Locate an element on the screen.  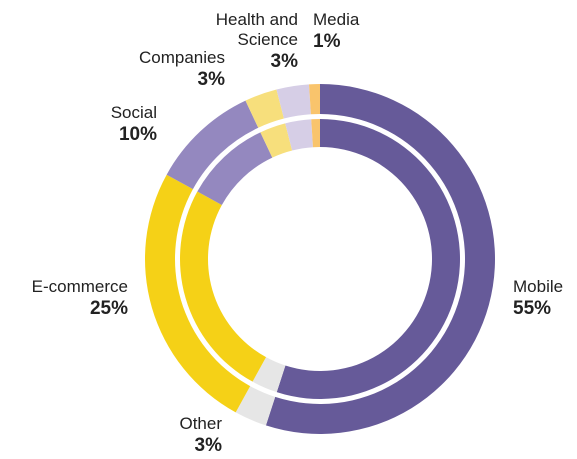
value-label: 55% is located at coordinates (532, 308).